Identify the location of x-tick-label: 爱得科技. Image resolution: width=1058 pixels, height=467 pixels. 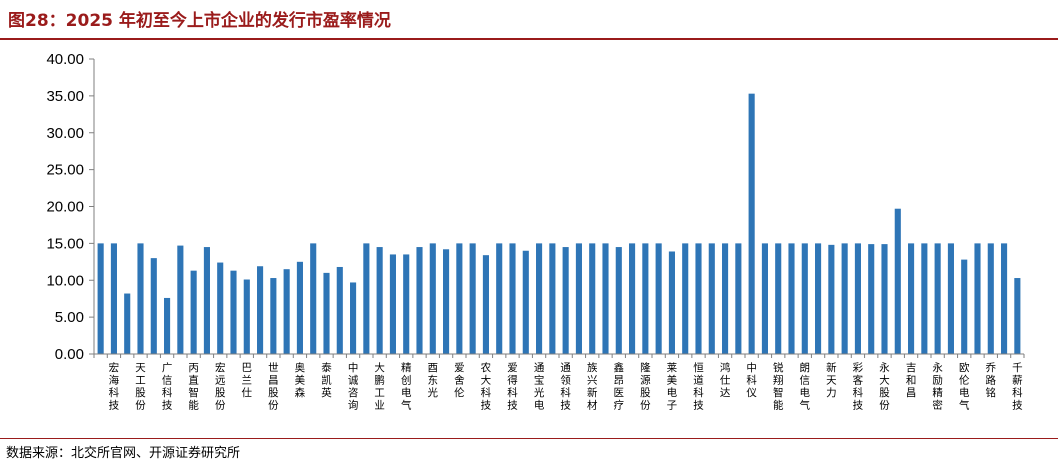
(512, 386).